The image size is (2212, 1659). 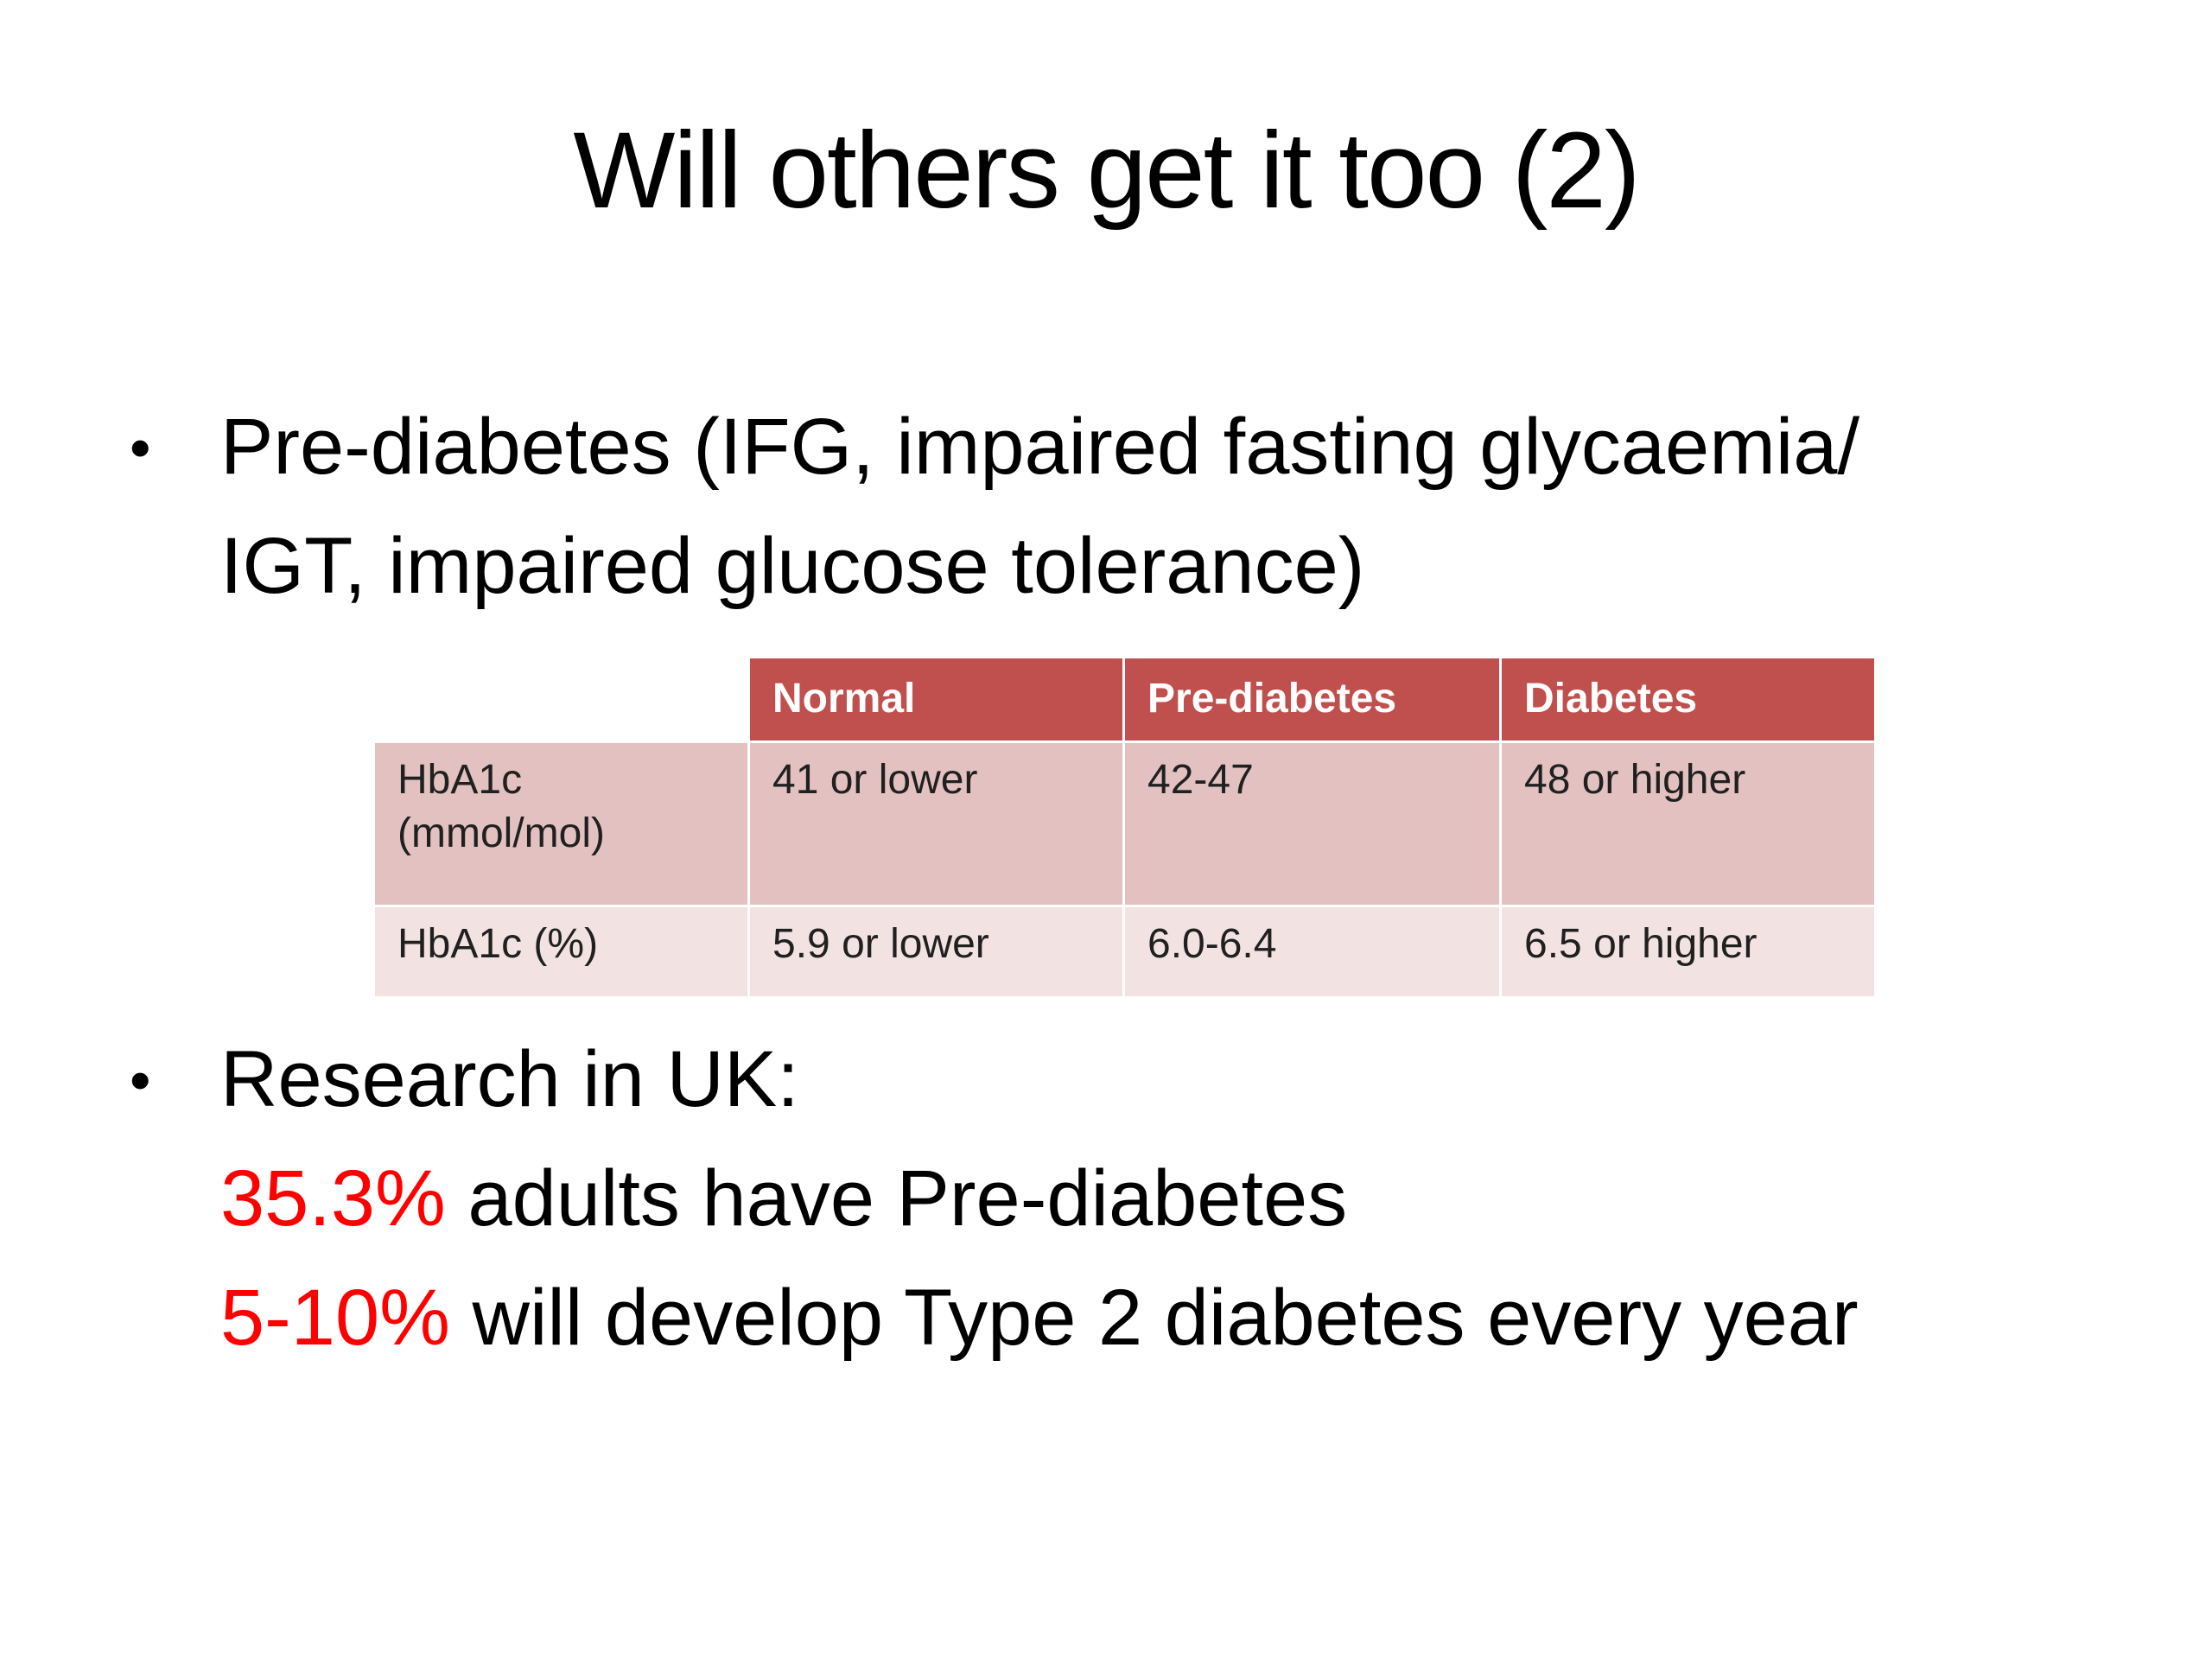 I want to click on research-line-prediabetes: 35.3% adults have Pre-diabetes, so click(x=1039, y=1198).